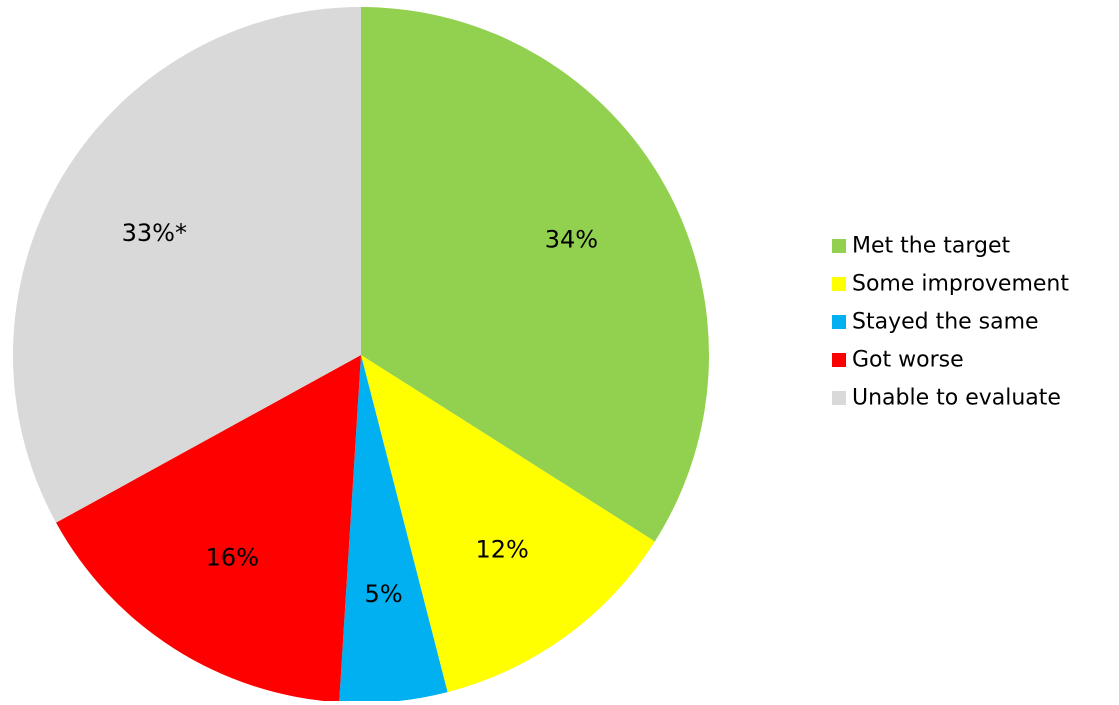 Image resolution: width=1119 pixels, height=705 pixels. Describe the element at coordinates (956, 398) in the screenshot. I see `legend-label-unable-to-evaluate: Unable to evaluate` at that location.